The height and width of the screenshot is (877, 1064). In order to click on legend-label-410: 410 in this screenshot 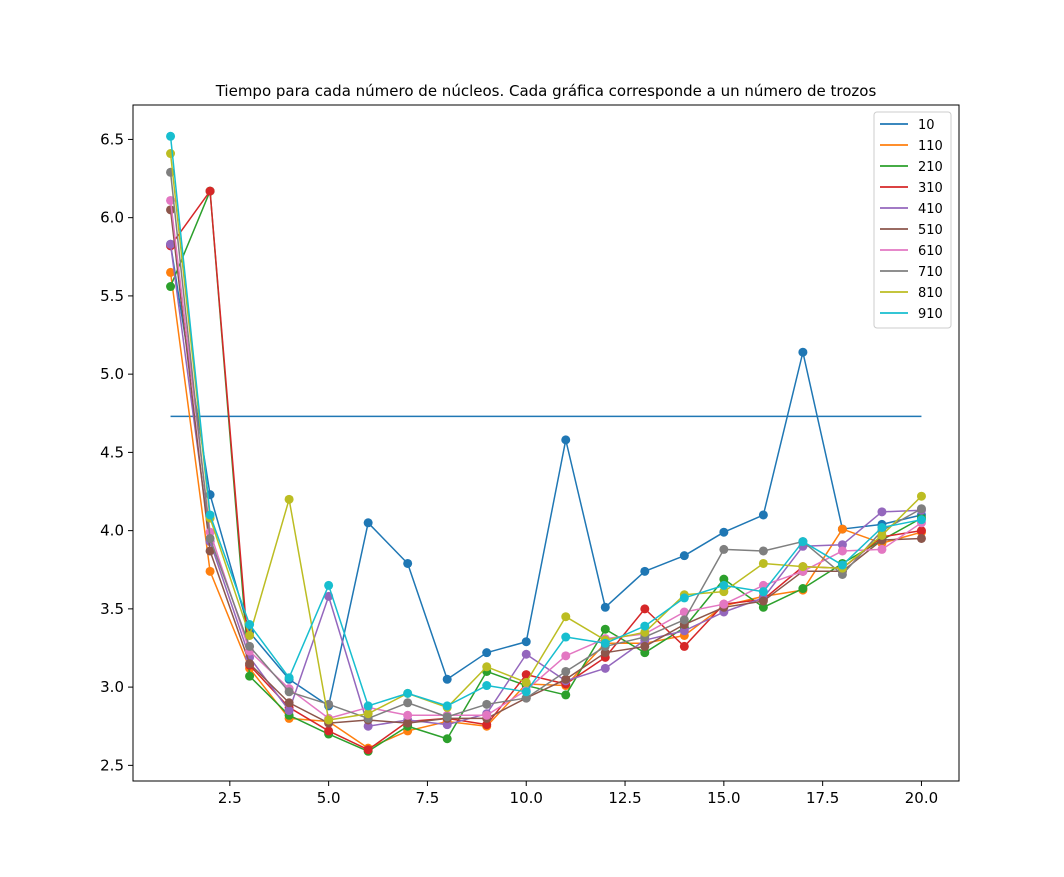, I will do `click(930, 209)`.